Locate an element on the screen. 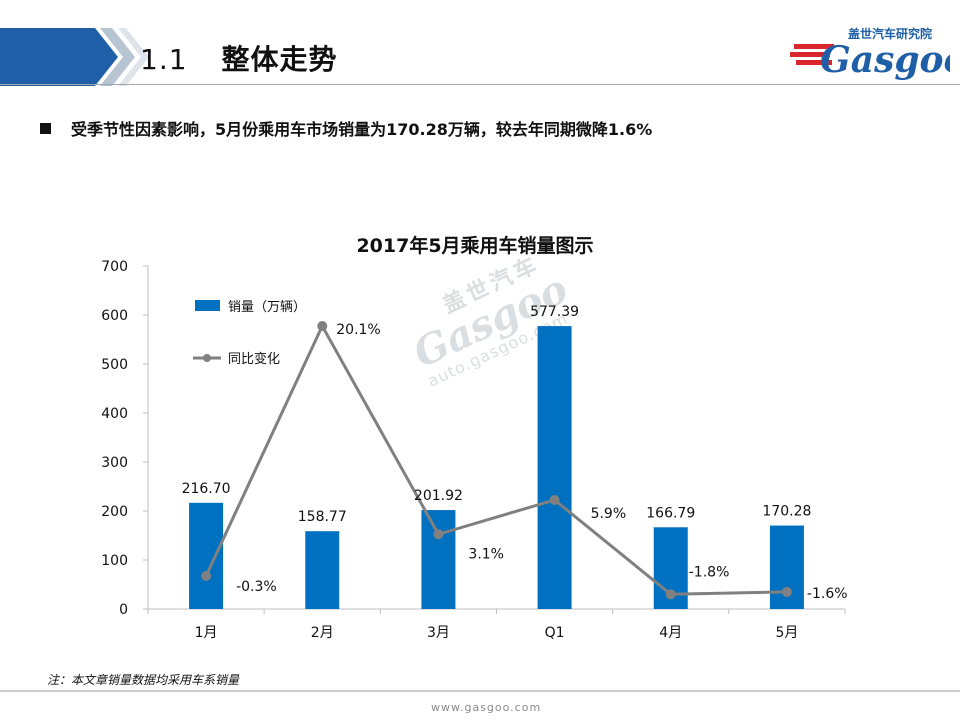  section-title-text: 整体走势 is located at coordinates (279, 59).